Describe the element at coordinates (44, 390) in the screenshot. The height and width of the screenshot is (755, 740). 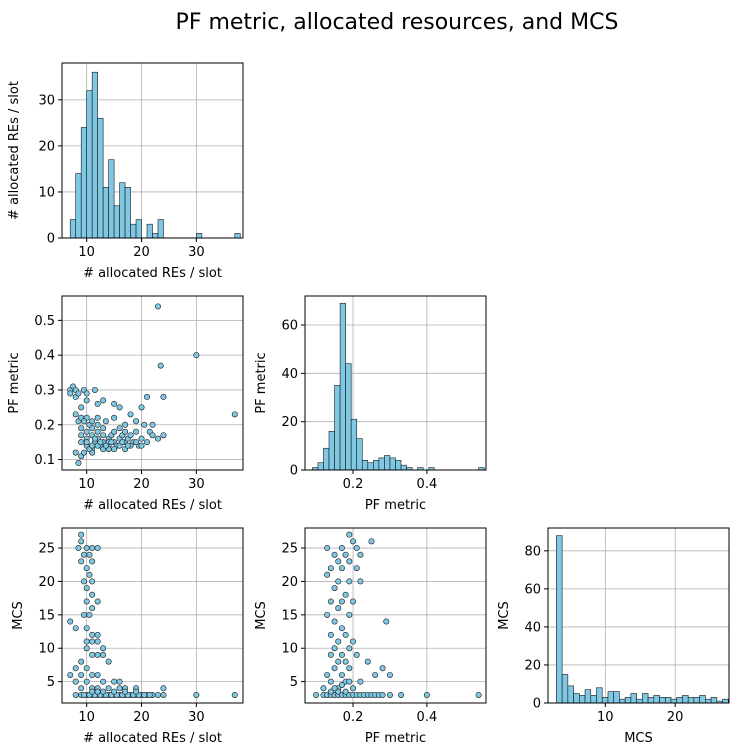
I see `y-tick-label: 0.3` at that location.